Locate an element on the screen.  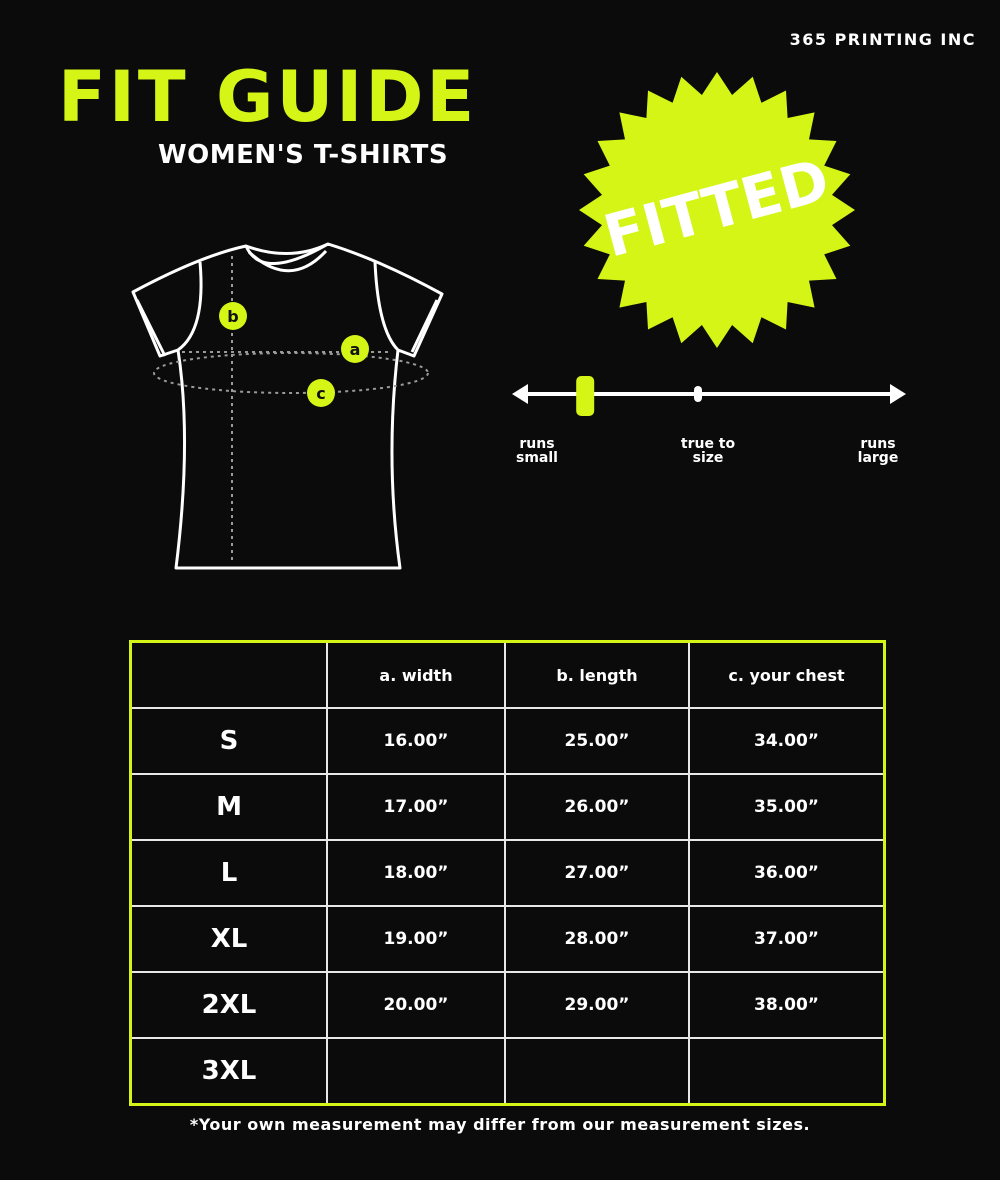
chest-cell: 34.00” is located at coordinates (787, 741).